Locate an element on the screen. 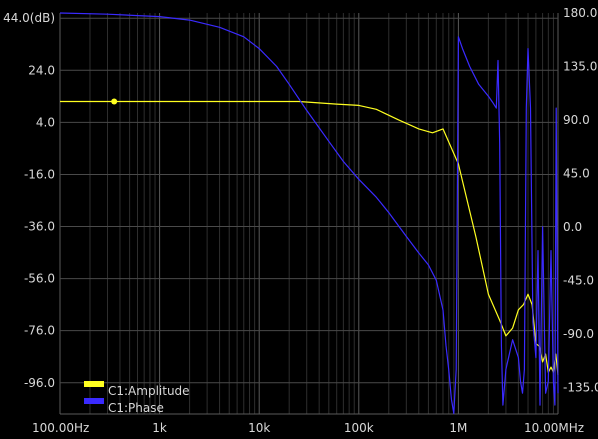  amplitude-marker is located at coordinates (114, 101).